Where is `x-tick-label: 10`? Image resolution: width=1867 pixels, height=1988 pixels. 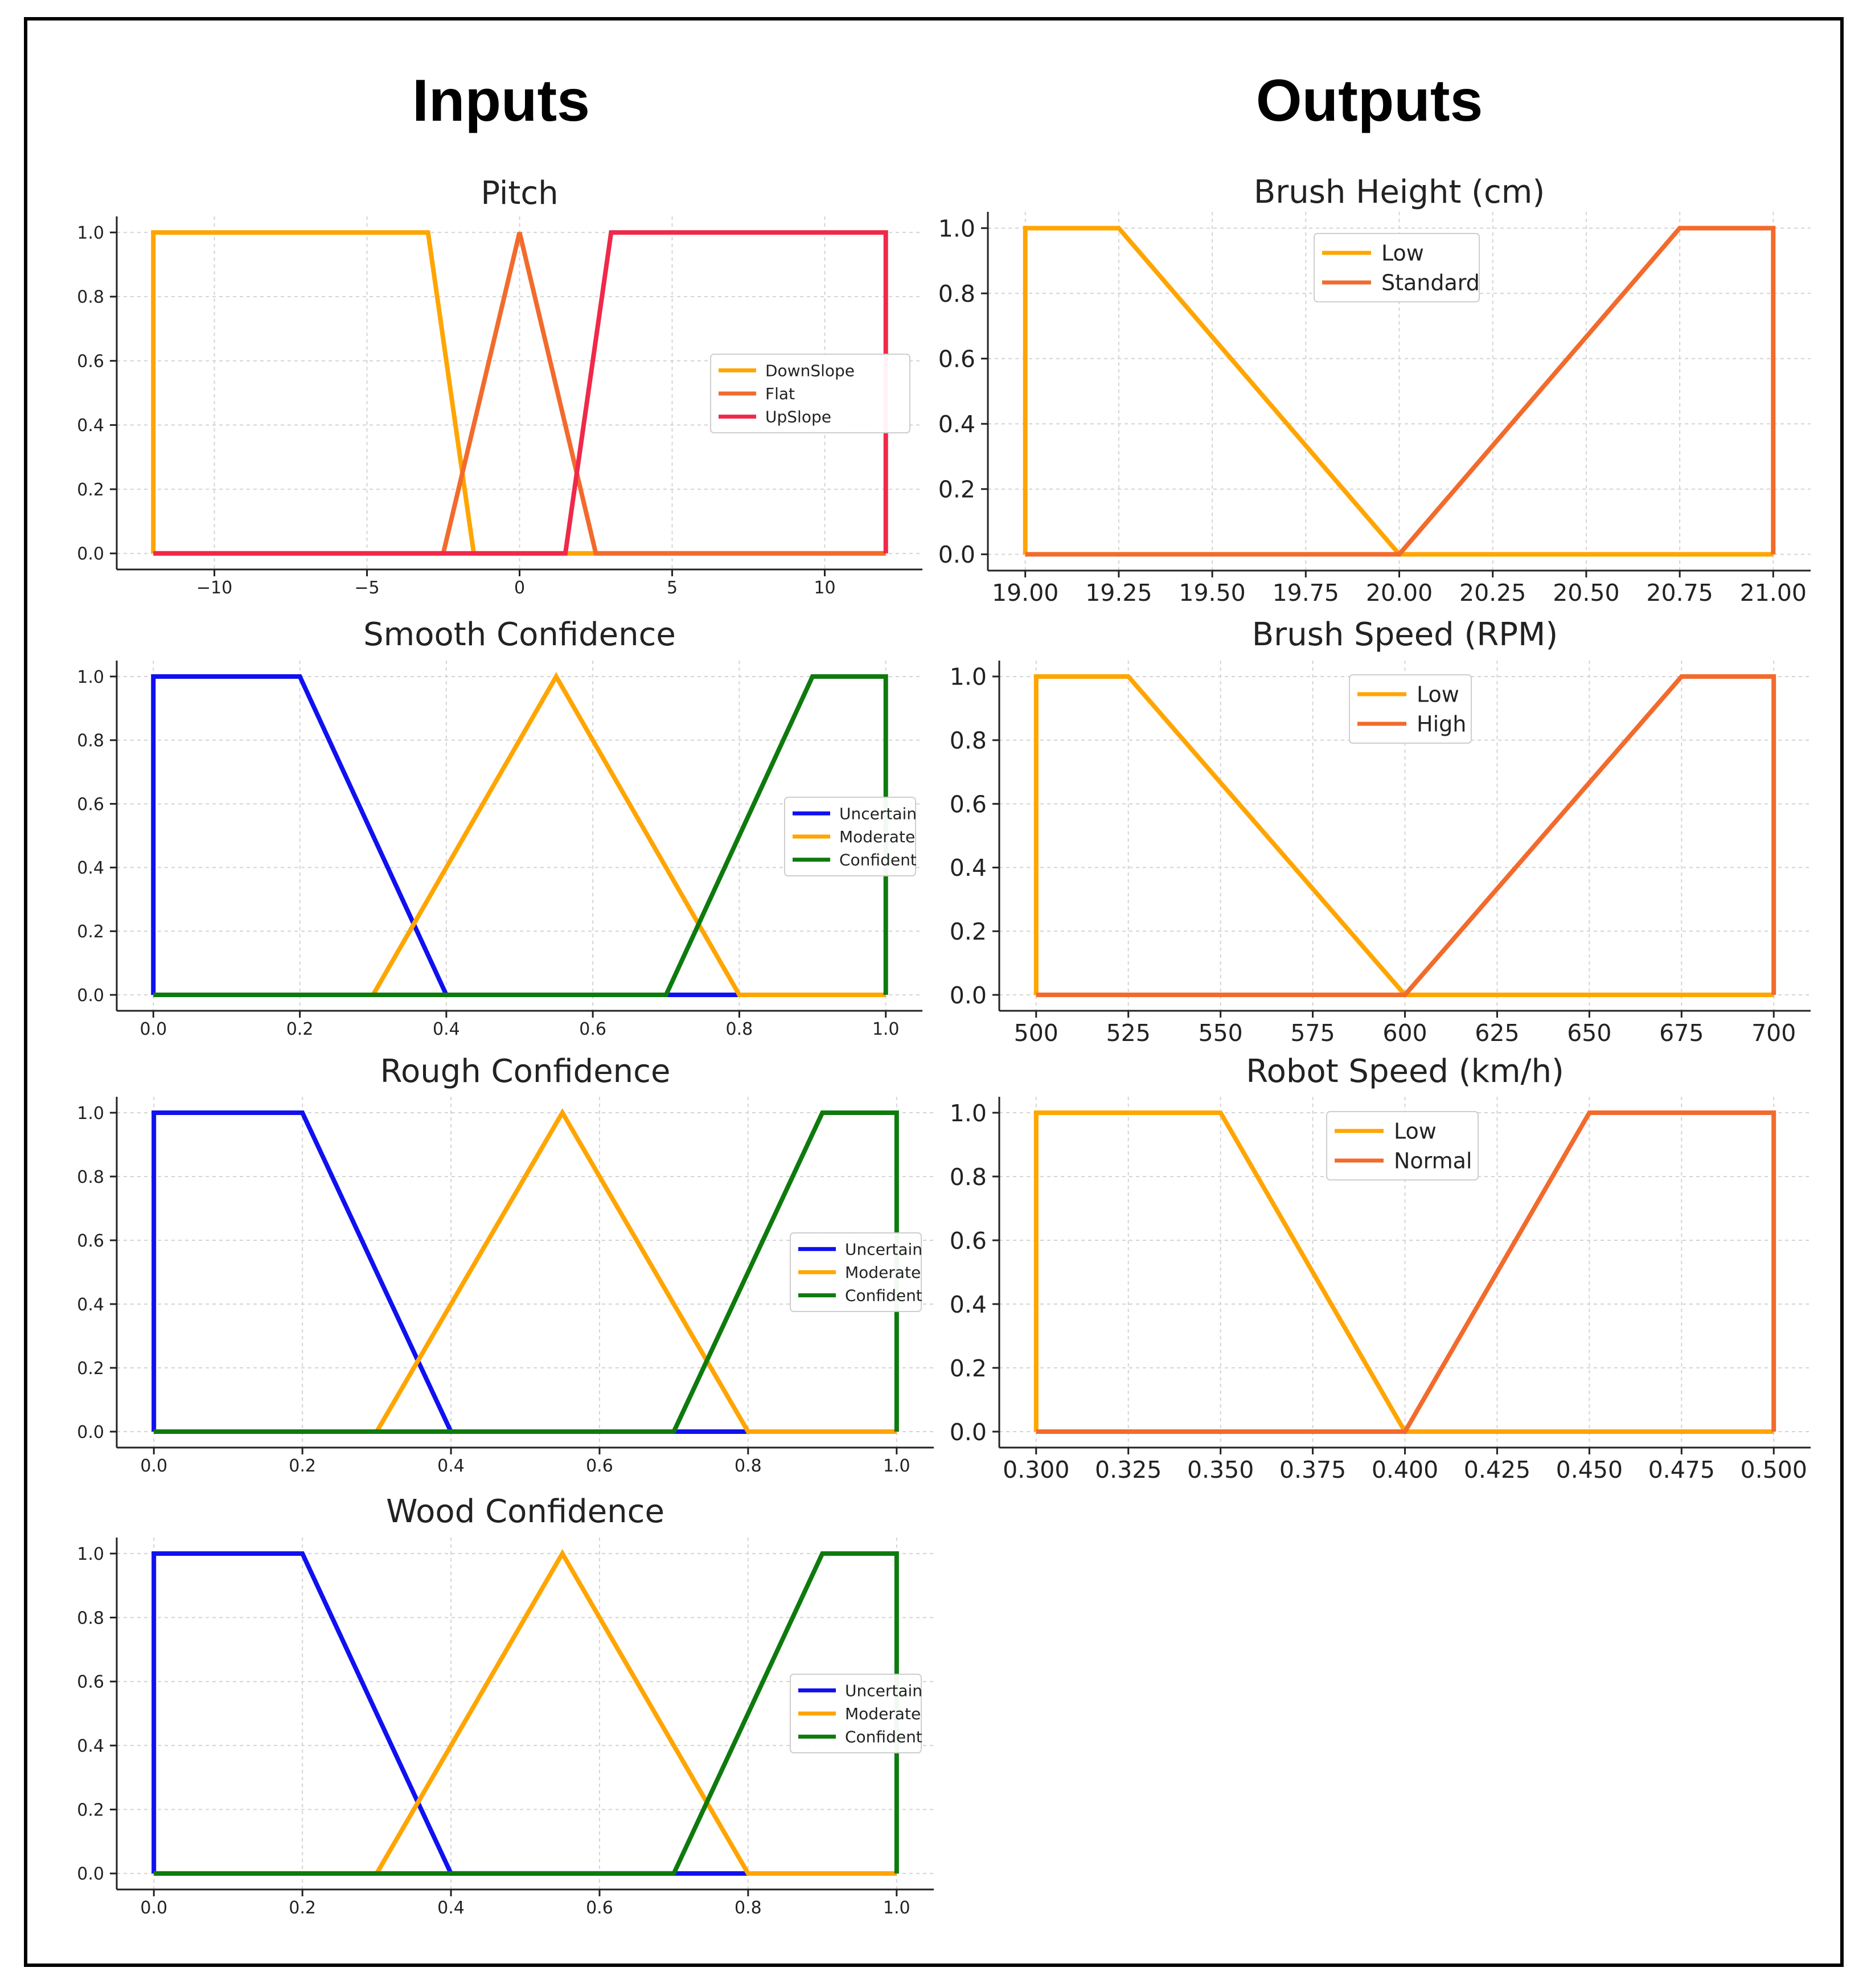
x-tick-label: 10 is located at coordinates (824, 588).